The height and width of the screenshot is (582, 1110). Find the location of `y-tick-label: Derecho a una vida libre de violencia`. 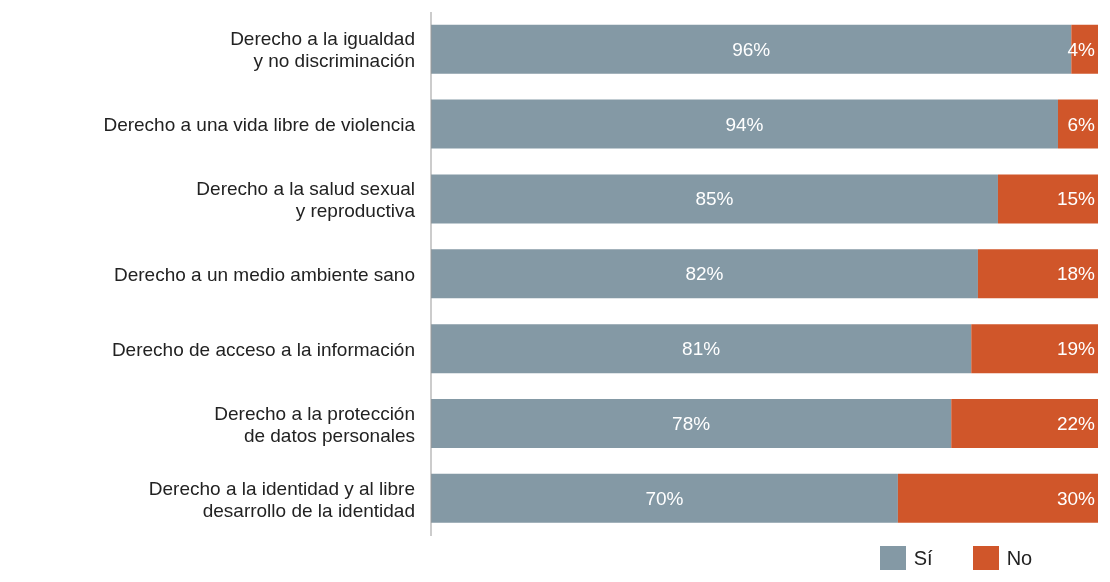

y-tick-label: Derecho a una vida libre de violencia is located at coordinates (259, 124).